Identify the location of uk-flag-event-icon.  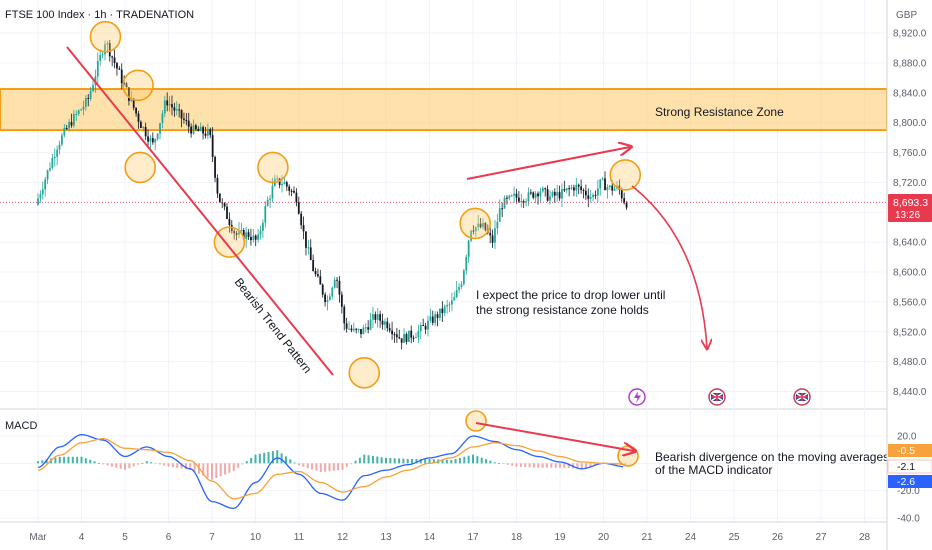
(717, 397).